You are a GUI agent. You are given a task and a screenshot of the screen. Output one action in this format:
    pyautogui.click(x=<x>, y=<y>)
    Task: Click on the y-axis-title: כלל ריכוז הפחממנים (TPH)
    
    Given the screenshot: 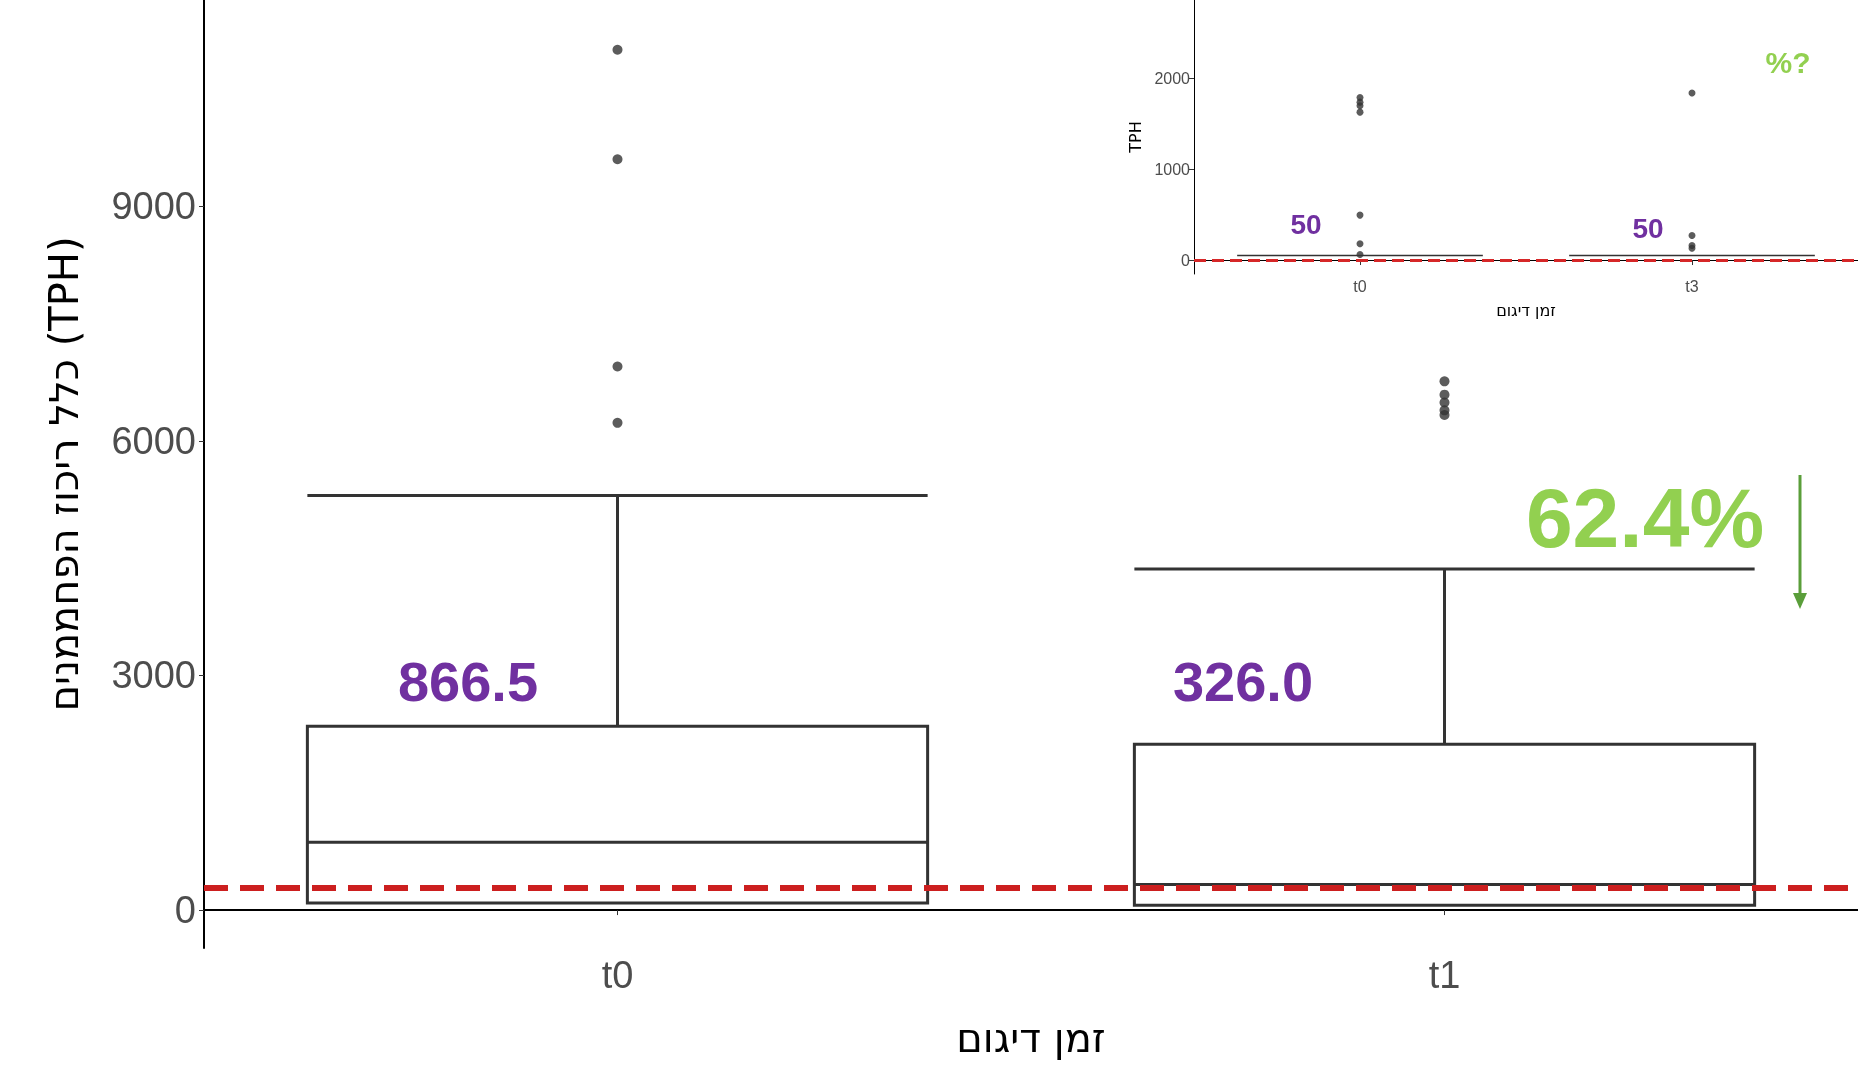 What is the action you would take?
    pyautogui.click(x=64, y=474)
    